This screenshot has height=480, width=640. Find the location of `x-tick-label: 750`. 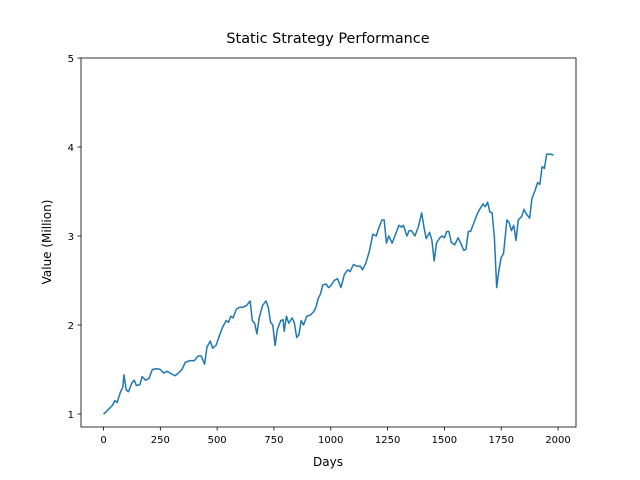

x-tick-label: 750 is located at coordinates (273, 440).